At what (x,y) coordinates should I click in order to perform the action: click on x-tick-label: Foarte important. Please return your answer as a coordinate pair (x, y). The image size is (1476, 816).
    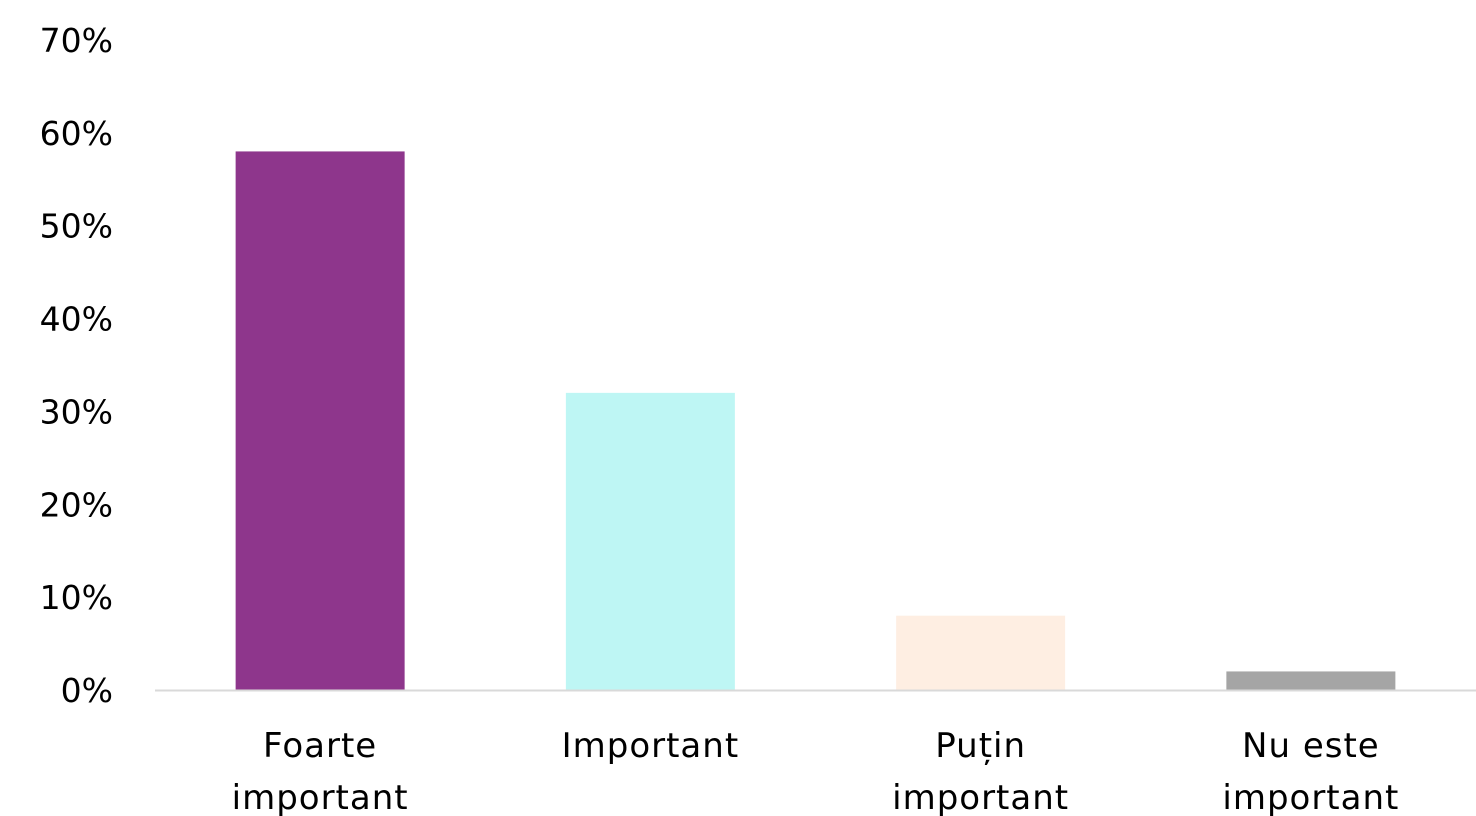
    Looking at the image, I should click on (320, 771).